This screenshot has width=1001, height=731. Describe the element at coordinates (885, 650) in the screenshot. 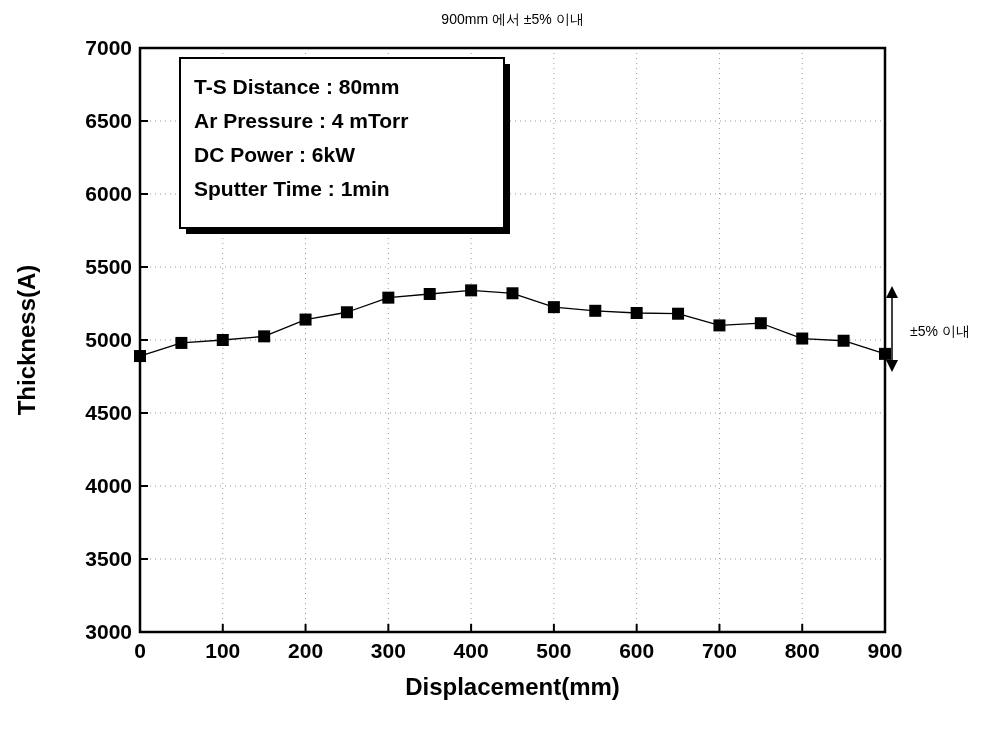

I see `x-tick-label: 900` at that location.